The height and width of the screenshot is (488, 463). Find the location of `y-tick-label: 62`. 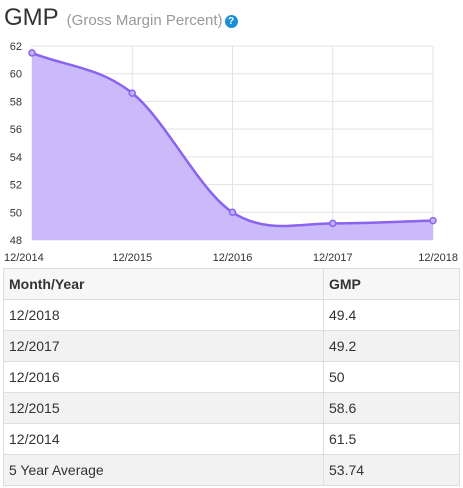

y-tick-label: 62 is located at coordinates (16, 47).